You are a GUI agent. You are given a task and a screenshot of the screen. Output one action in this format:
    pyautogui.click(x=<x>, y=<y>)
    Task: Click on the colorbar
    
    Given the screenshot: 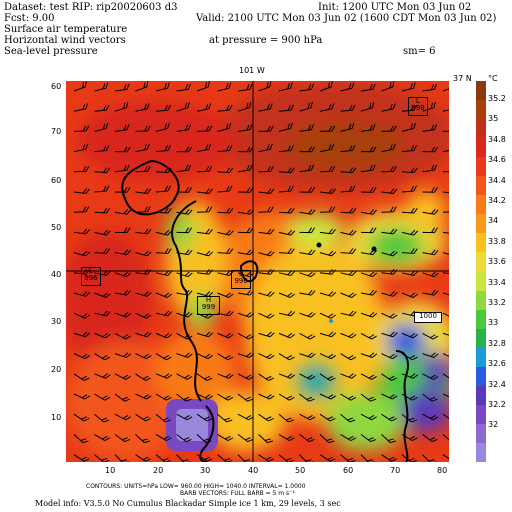 What is the action you would take?
    pyautogui.click(x=481, y=272)
    